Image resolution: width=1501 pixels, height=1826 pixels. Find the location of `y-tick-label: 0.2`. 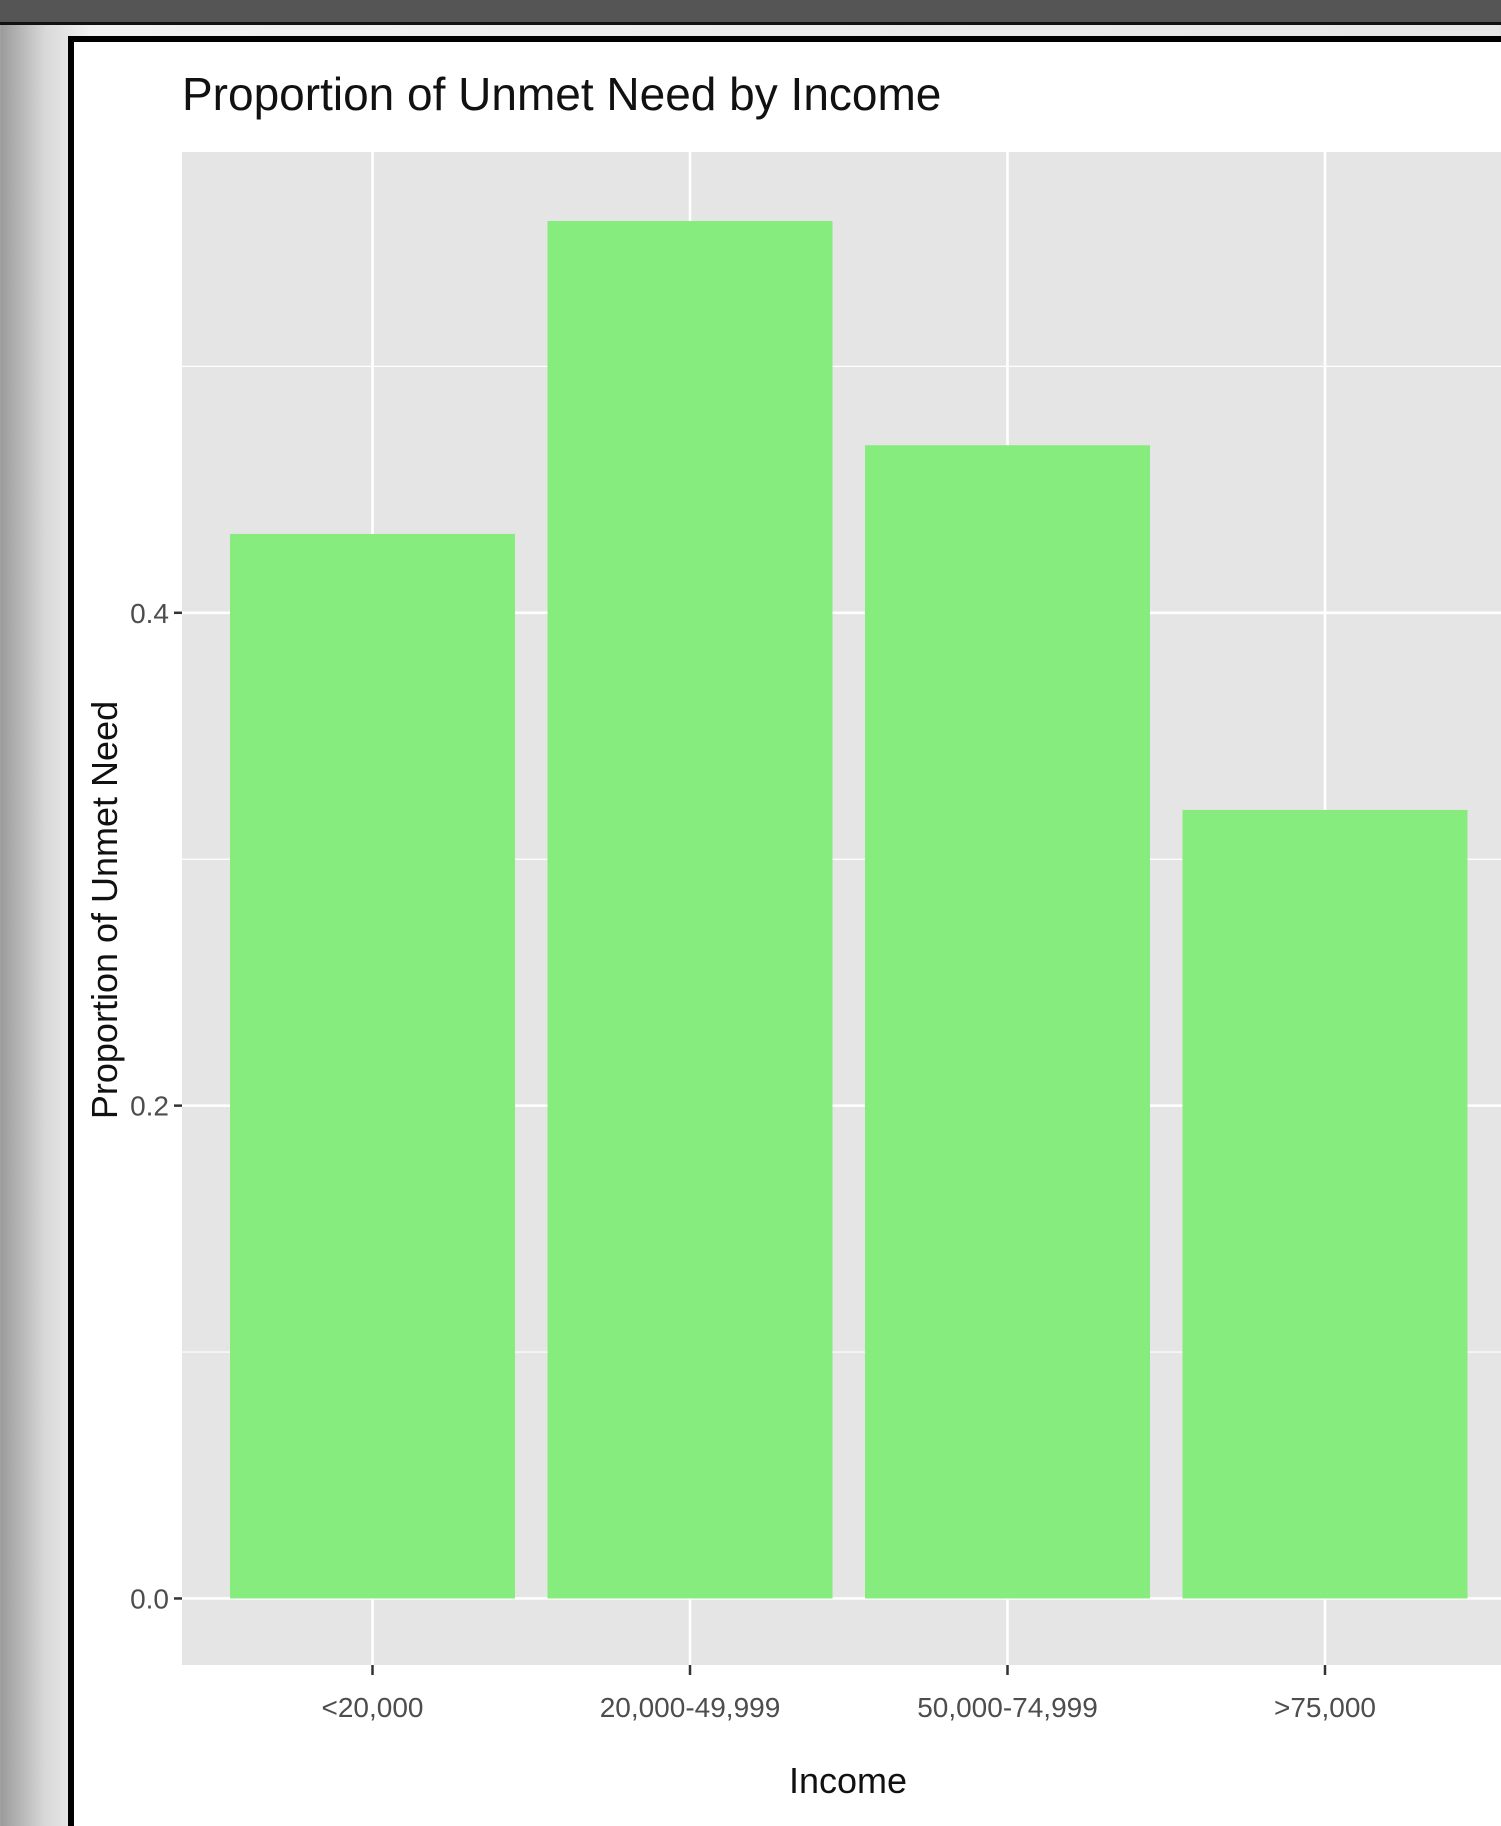

y-tick-label: 0.2 is located at coordinates (149, 1106).